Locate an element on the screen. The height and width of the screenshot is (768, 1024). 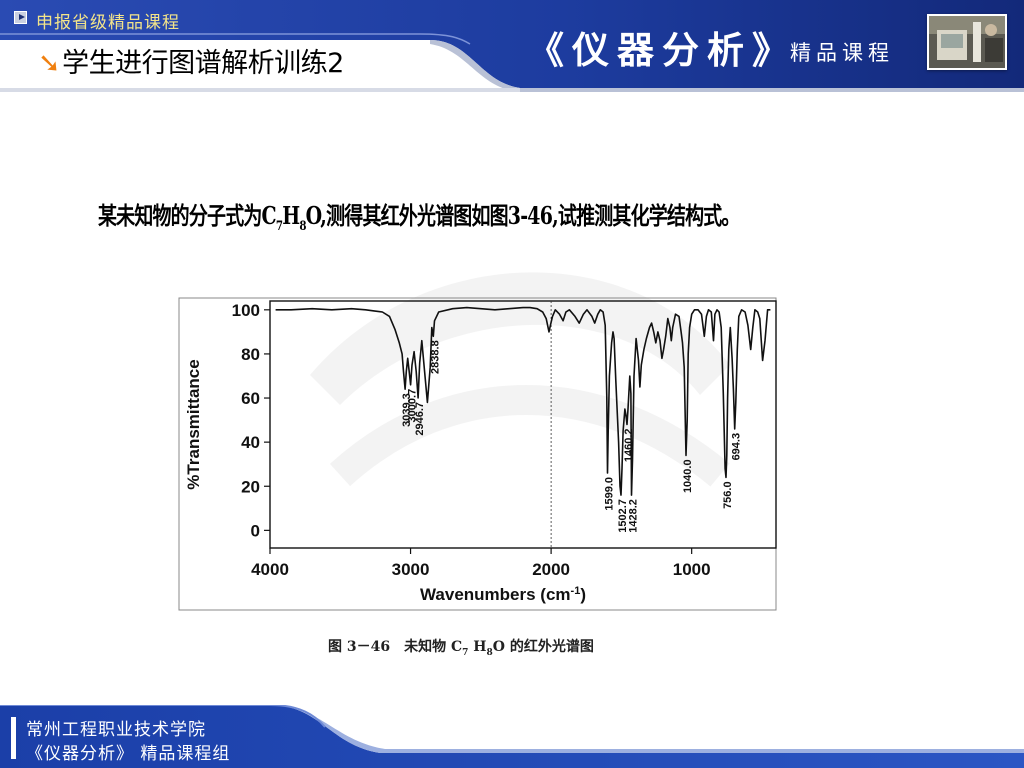
peak-label: 1460.2 is located at coordinates (629, 446).